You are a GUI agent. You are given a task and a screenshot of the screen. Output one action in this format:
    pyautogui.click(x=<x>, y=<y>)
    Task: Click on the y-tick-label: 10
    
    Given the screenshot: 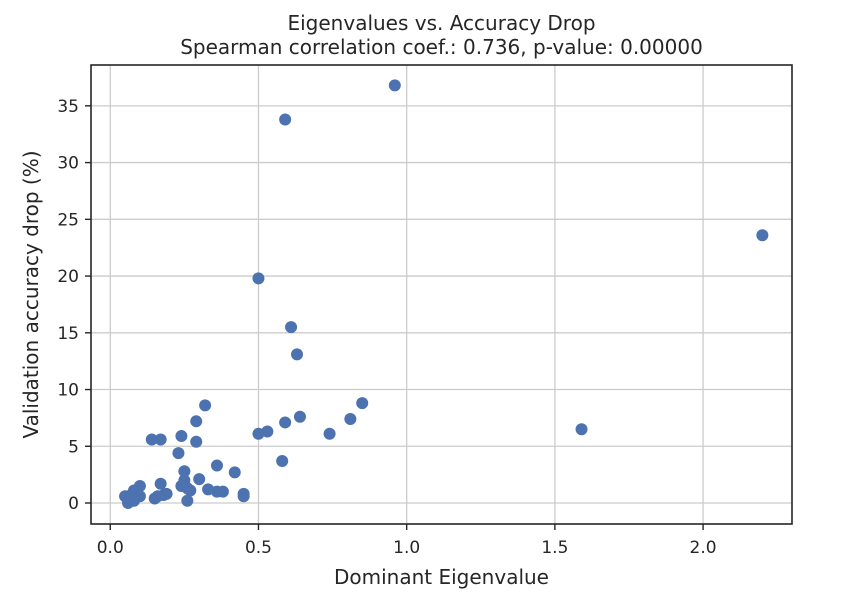 What is the action you would take?
    pyautogui.click(x=68, y=391)
    